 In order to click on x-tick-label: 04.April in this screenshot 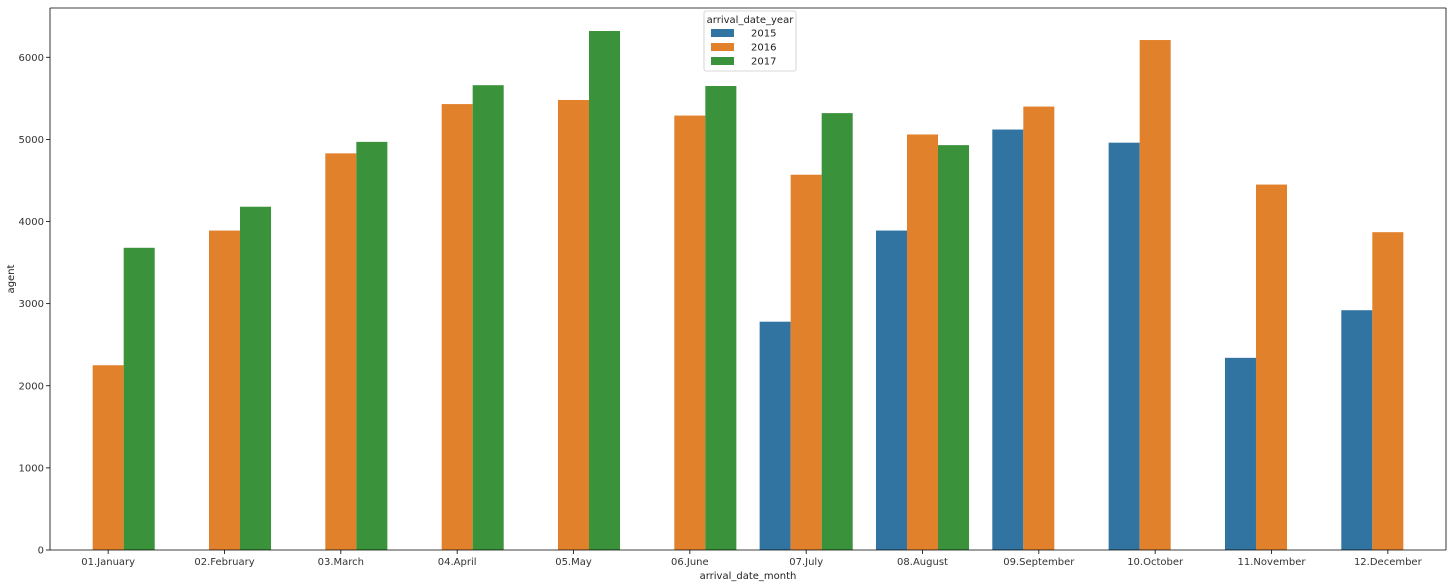, I will do `click(457, 562)`.